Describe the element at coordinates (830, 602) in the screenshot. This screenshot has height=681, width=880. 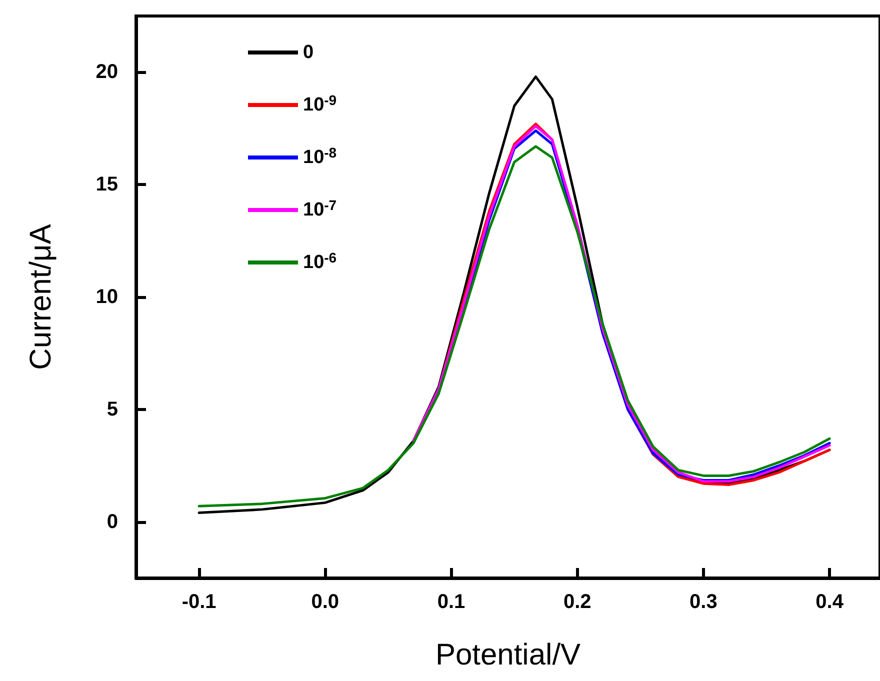
I see `x-tick-label: 0.4` at that location.